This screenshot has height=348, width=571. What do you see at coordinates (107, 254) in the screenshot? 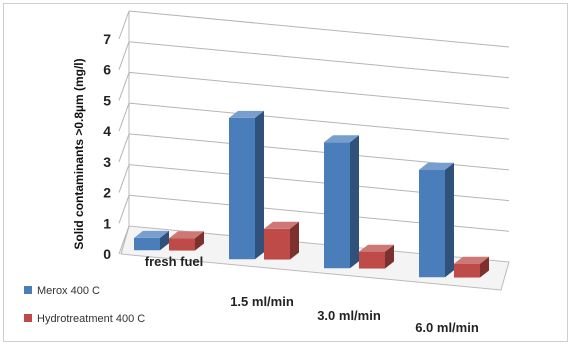
I see `y-tick-label: 0` at bounding box center [107, 254].